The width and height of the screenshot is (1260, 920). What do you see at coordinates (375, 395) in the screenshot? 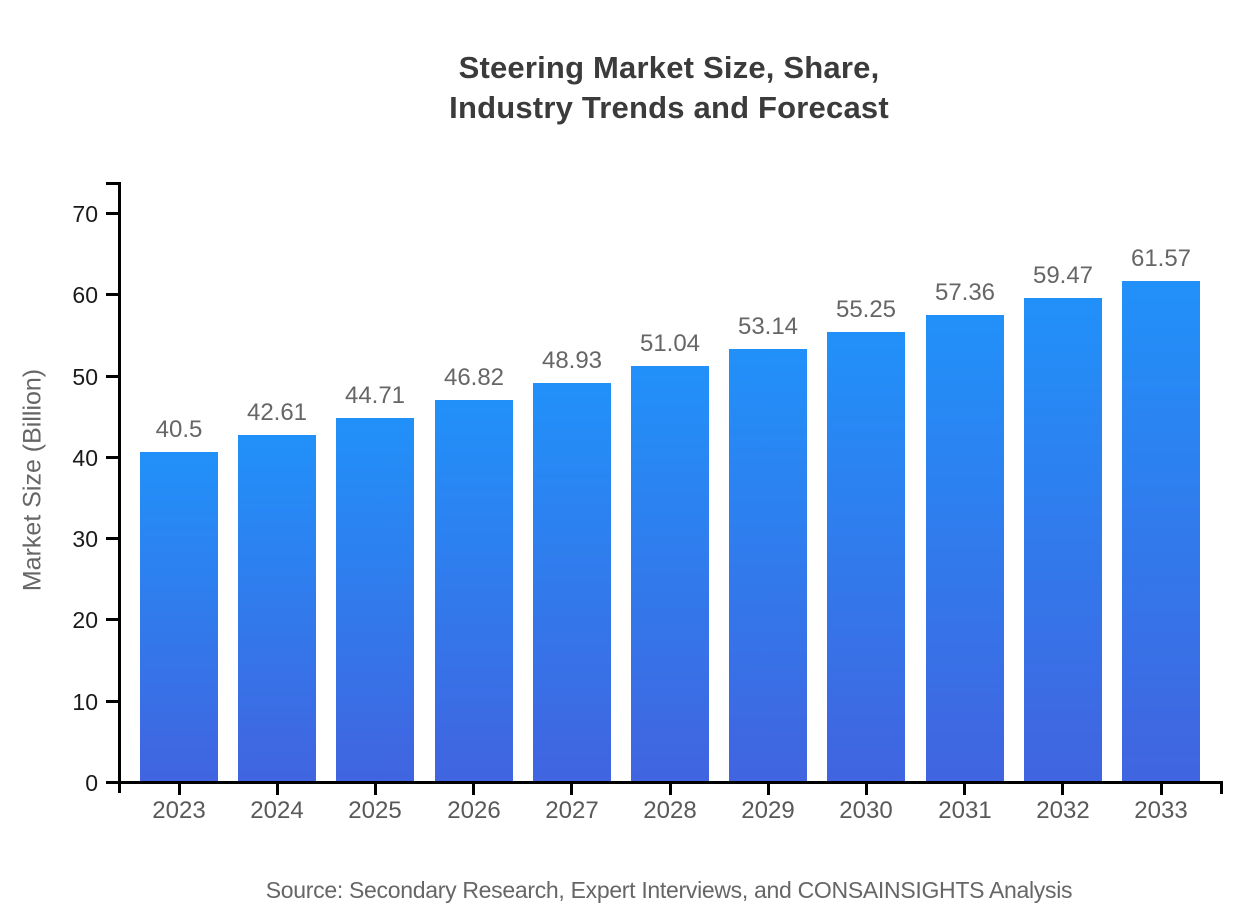
I see `bar-value-label: 44.71` at bounding box center [375, 395].